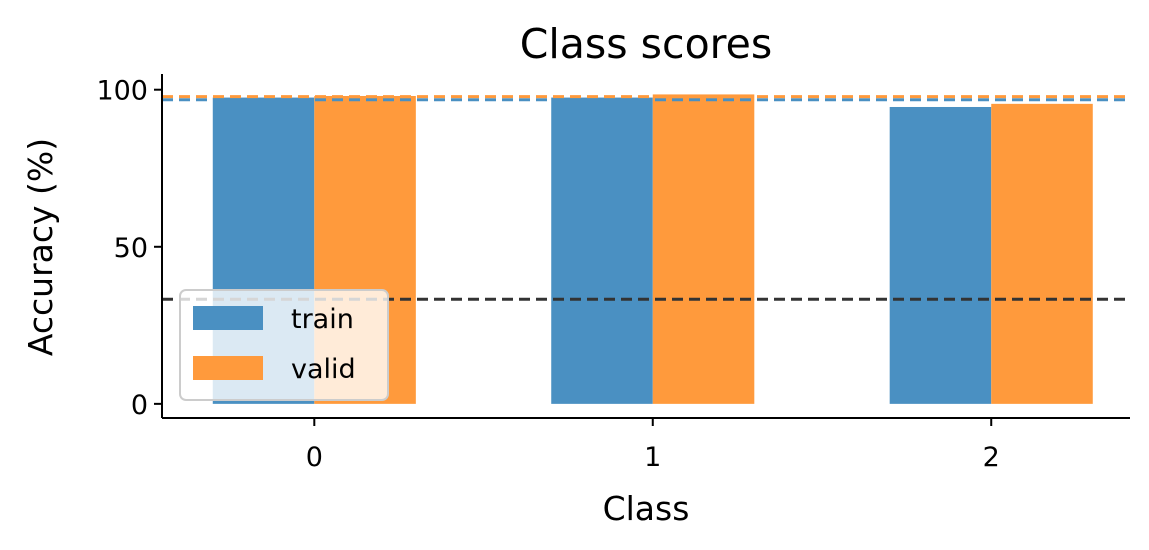 This screenshot has height=550, width=1149. Describe the element at coordinates (122, 91) in the screenshot. I see `y-tick-label-100: 100` at that location.